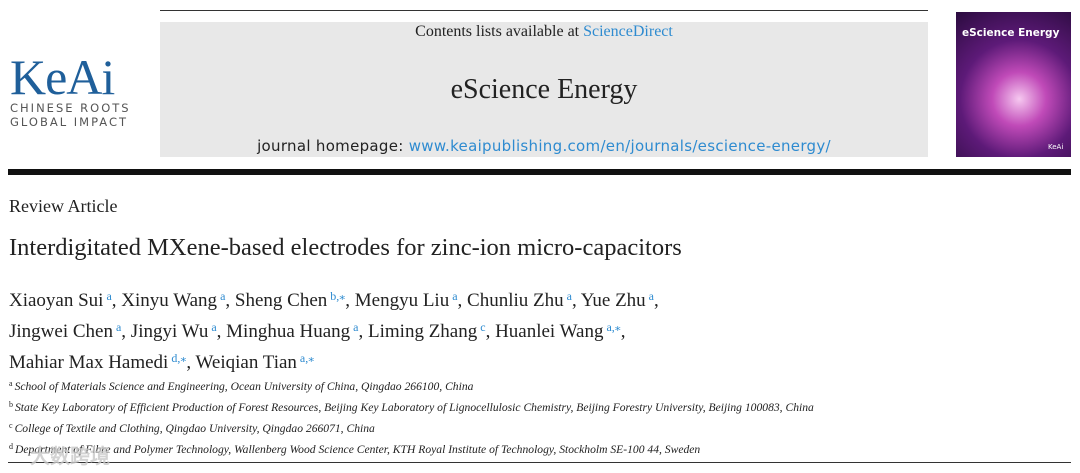 Image resolution: width=1080 pixels, height=473 pixels. I want to click on cover-publisher: KeAi, so click(1056, 147).